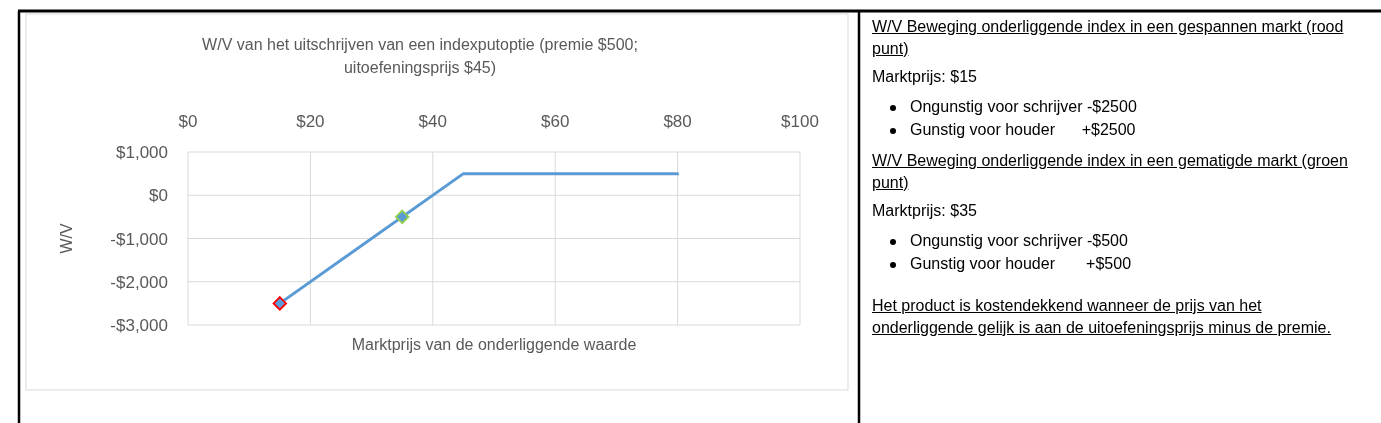 The height and width of the screenshot is (423, 1381). I want to click on text: W/V Beweging onderliggende index in een gespannen markt (rood punt), so click(1108, 38).